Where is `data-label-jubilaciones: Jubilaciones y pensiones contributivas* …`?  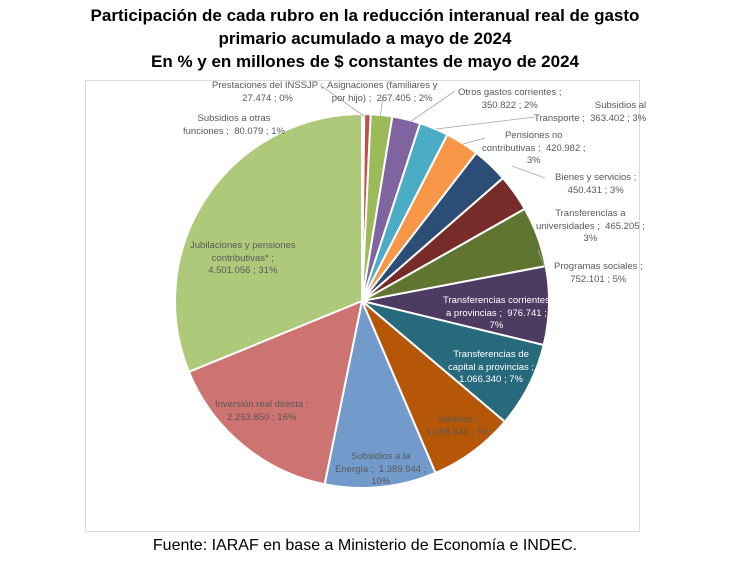
data-label-jubilaciones: Jubilaciones y pensiones contributivas* … is located at coordinates (243, 258).